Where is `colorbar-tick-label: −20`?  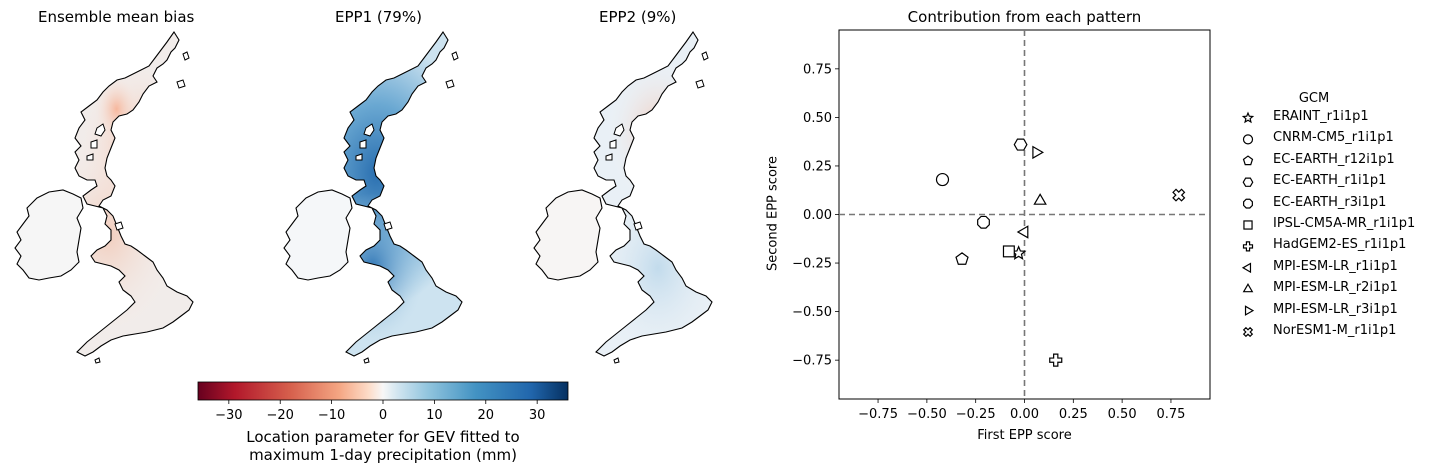
colorbar-tick-label: −20 is located at coordinates (280, 415).